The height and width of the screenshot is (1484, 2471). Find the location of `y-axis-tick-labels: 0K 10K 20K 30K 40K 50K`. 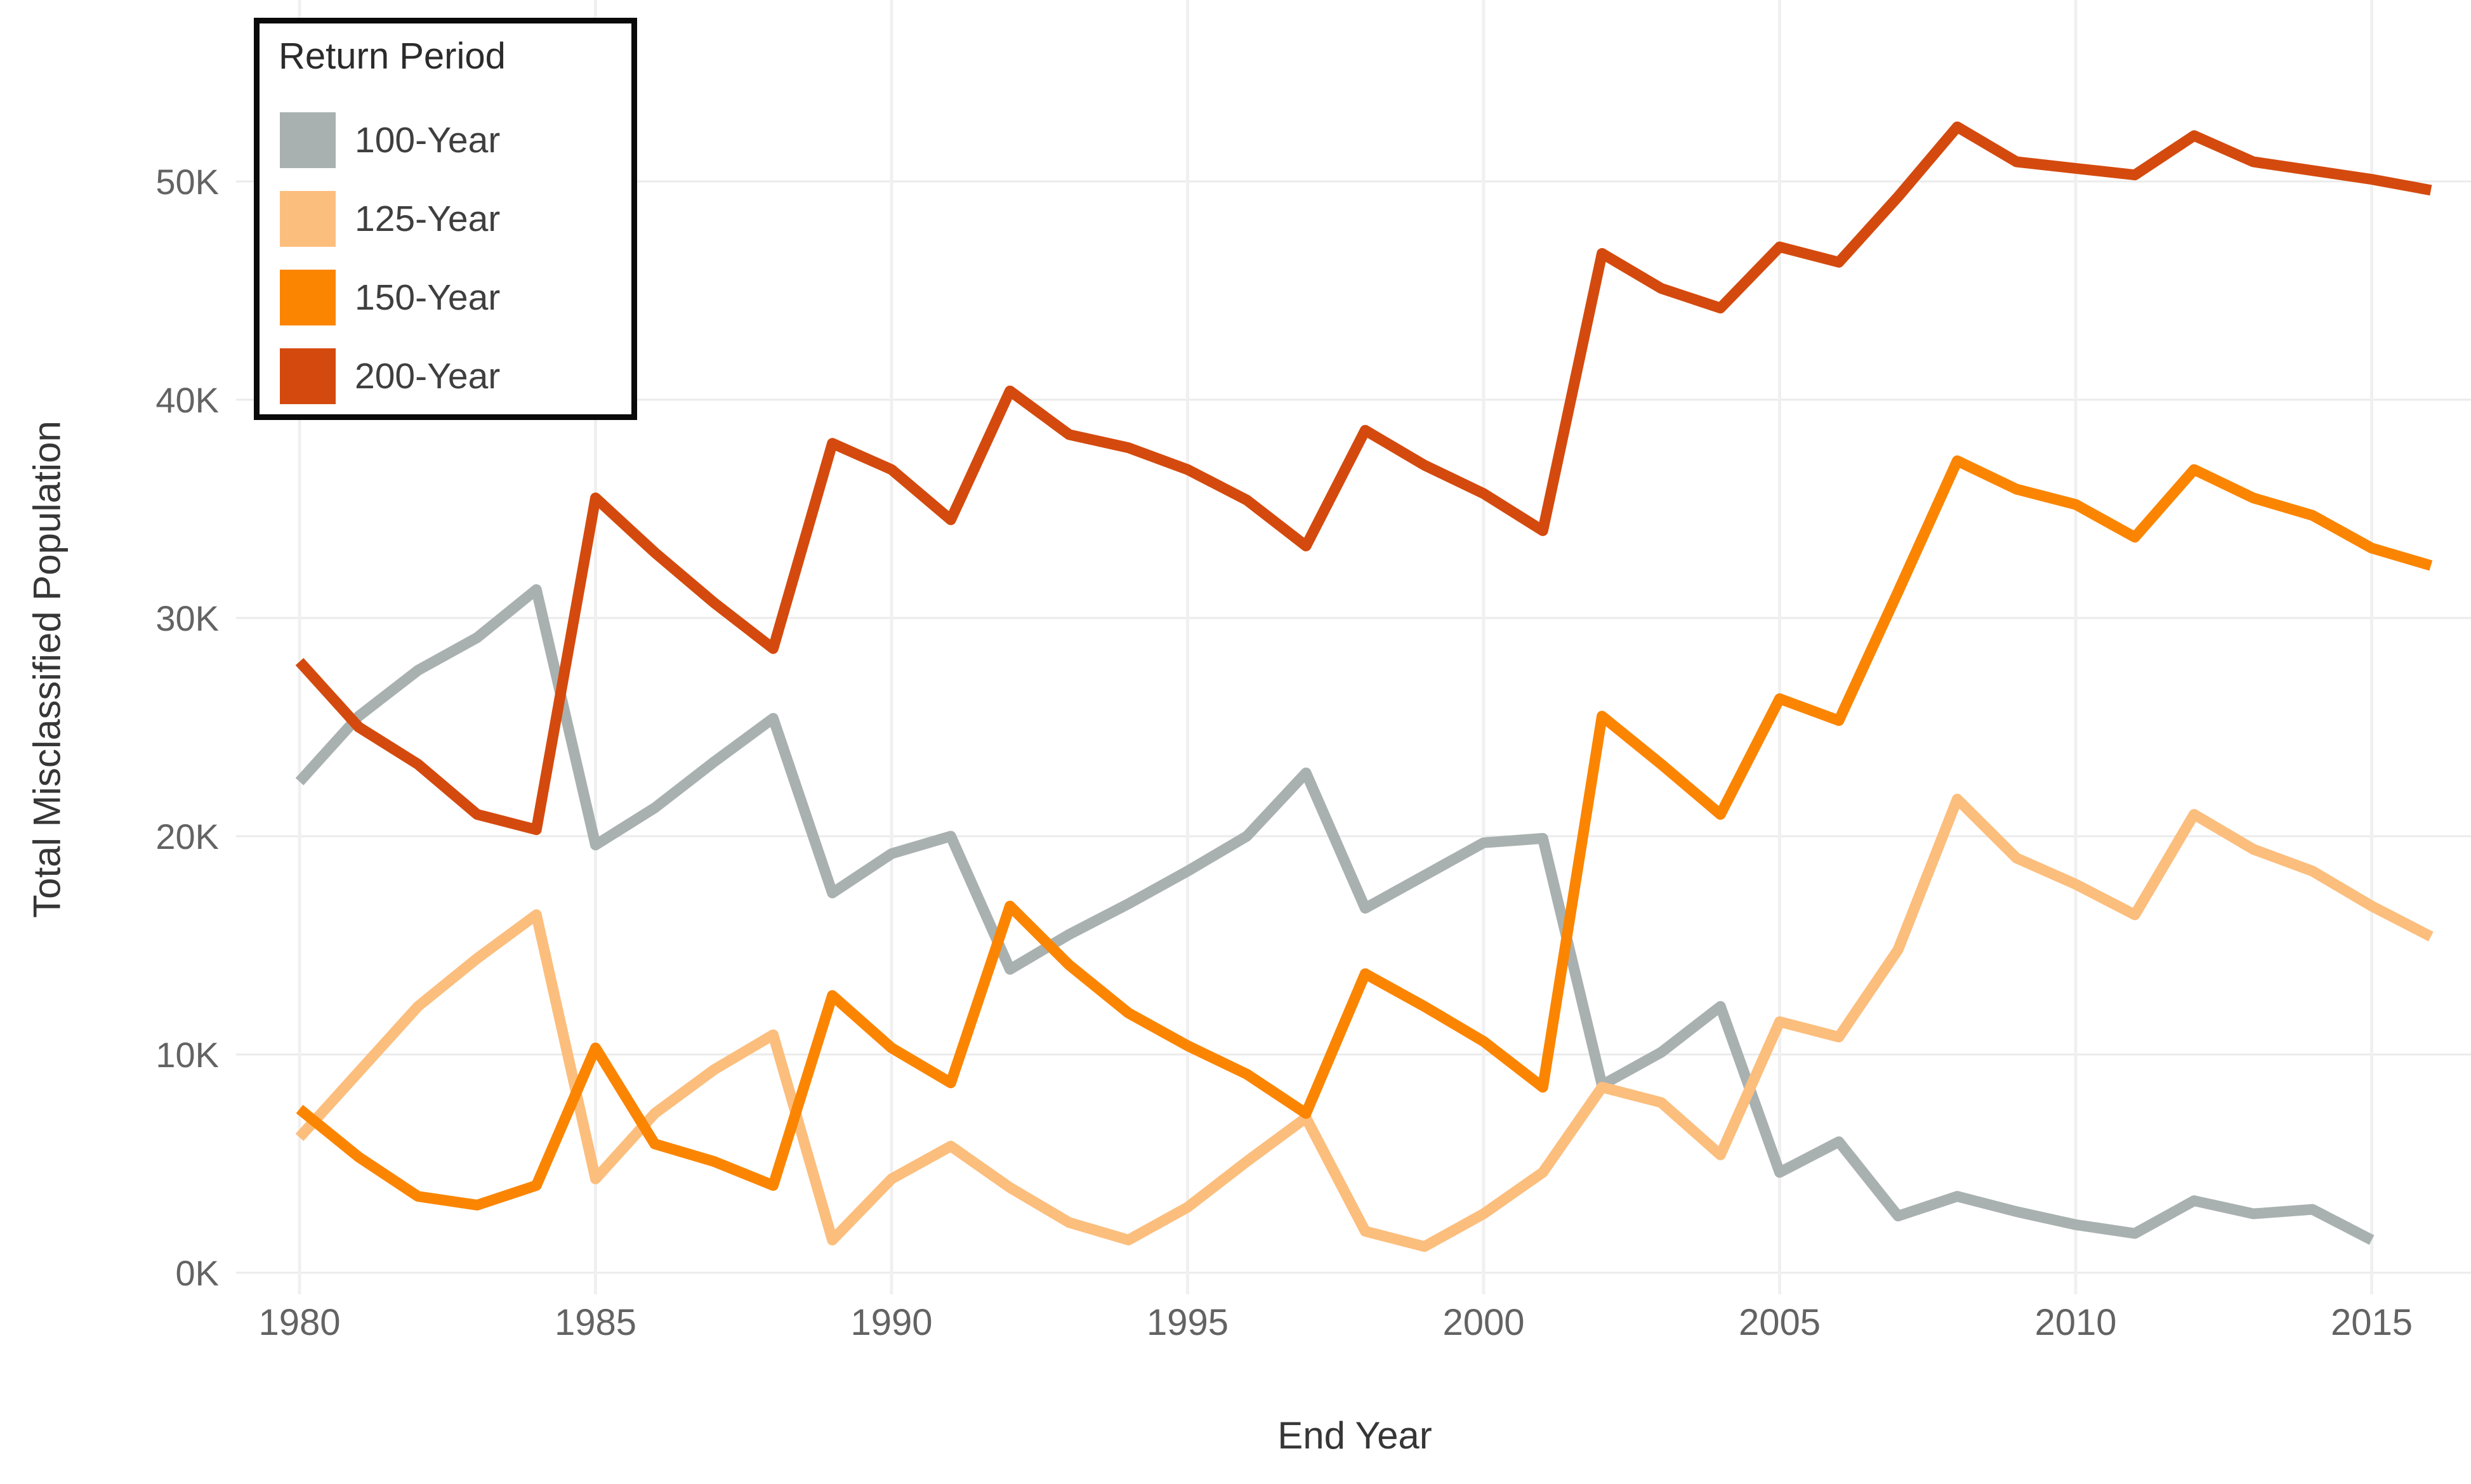

y-axis-tick-labels: 0K 10K 20K 30K 40K 50K is located at coordinates (187, 727).